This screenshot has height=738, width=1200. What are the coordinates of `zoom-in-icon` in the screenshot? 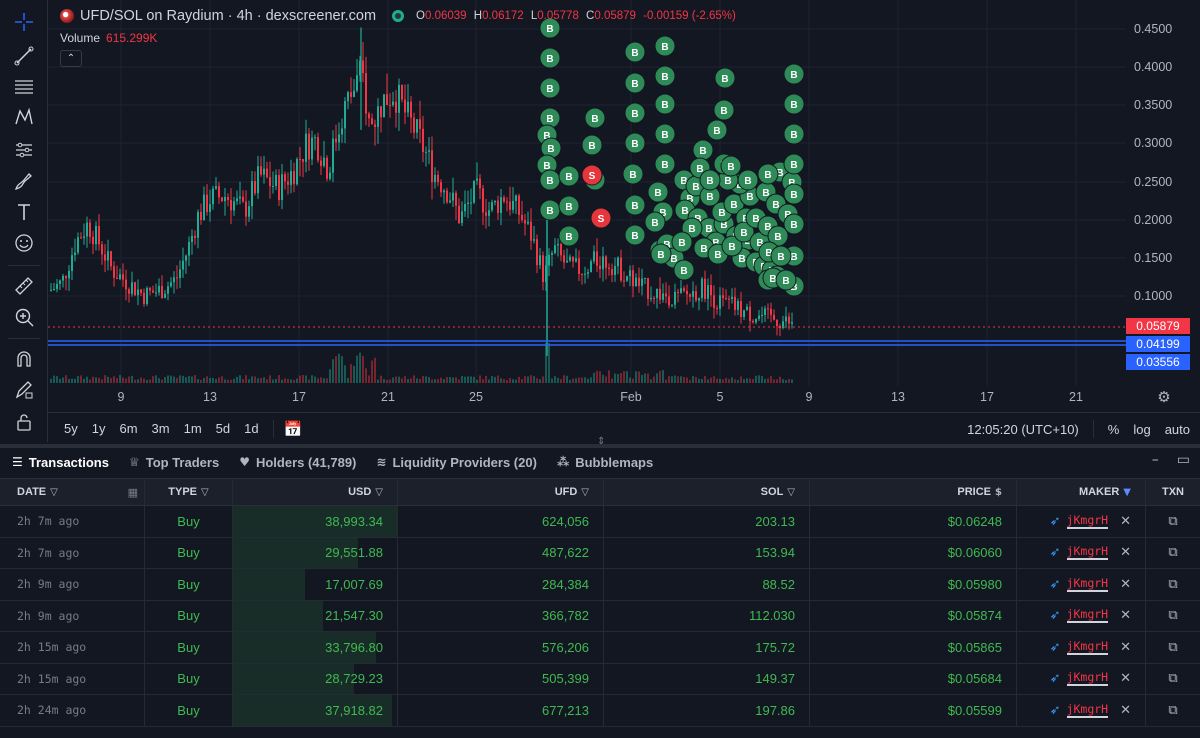 It's located at (24, 317).